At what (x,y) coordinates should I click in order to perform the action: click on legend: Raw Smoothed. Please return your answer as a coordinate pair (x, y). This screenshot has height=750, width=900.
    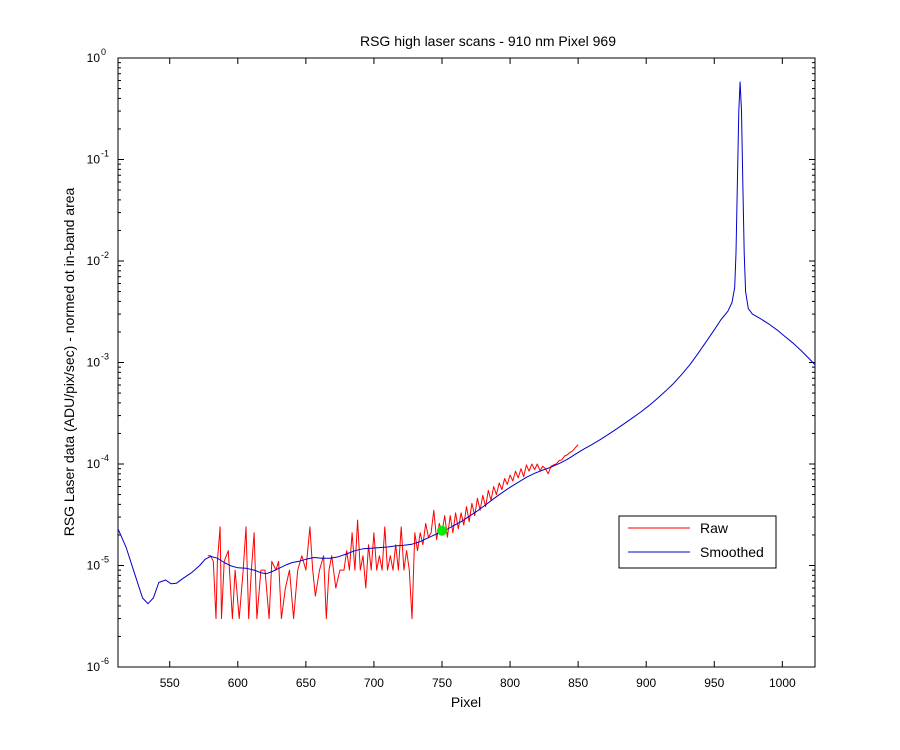
    Looking at the image, I should click on (697, 542).